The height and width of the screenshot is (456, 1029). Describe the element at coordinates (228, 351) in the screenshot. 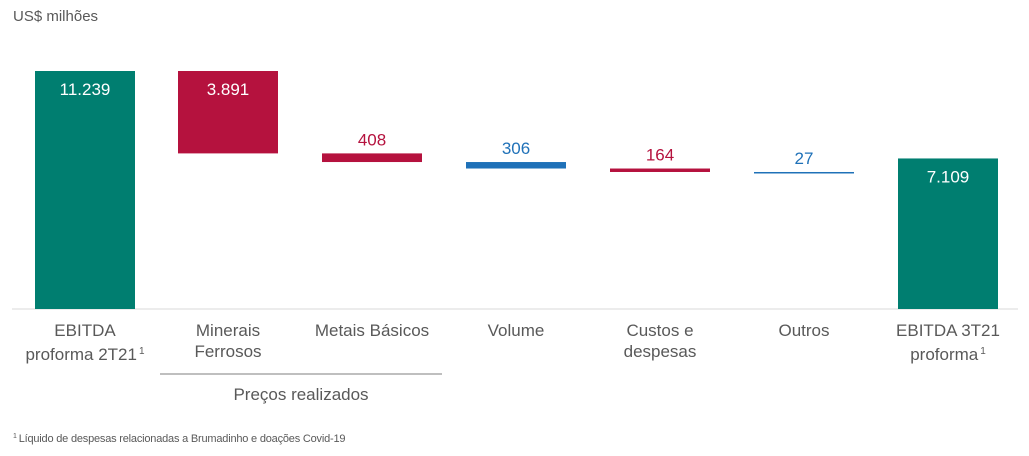

I see `category-label-line: Ferrosos` at that location.